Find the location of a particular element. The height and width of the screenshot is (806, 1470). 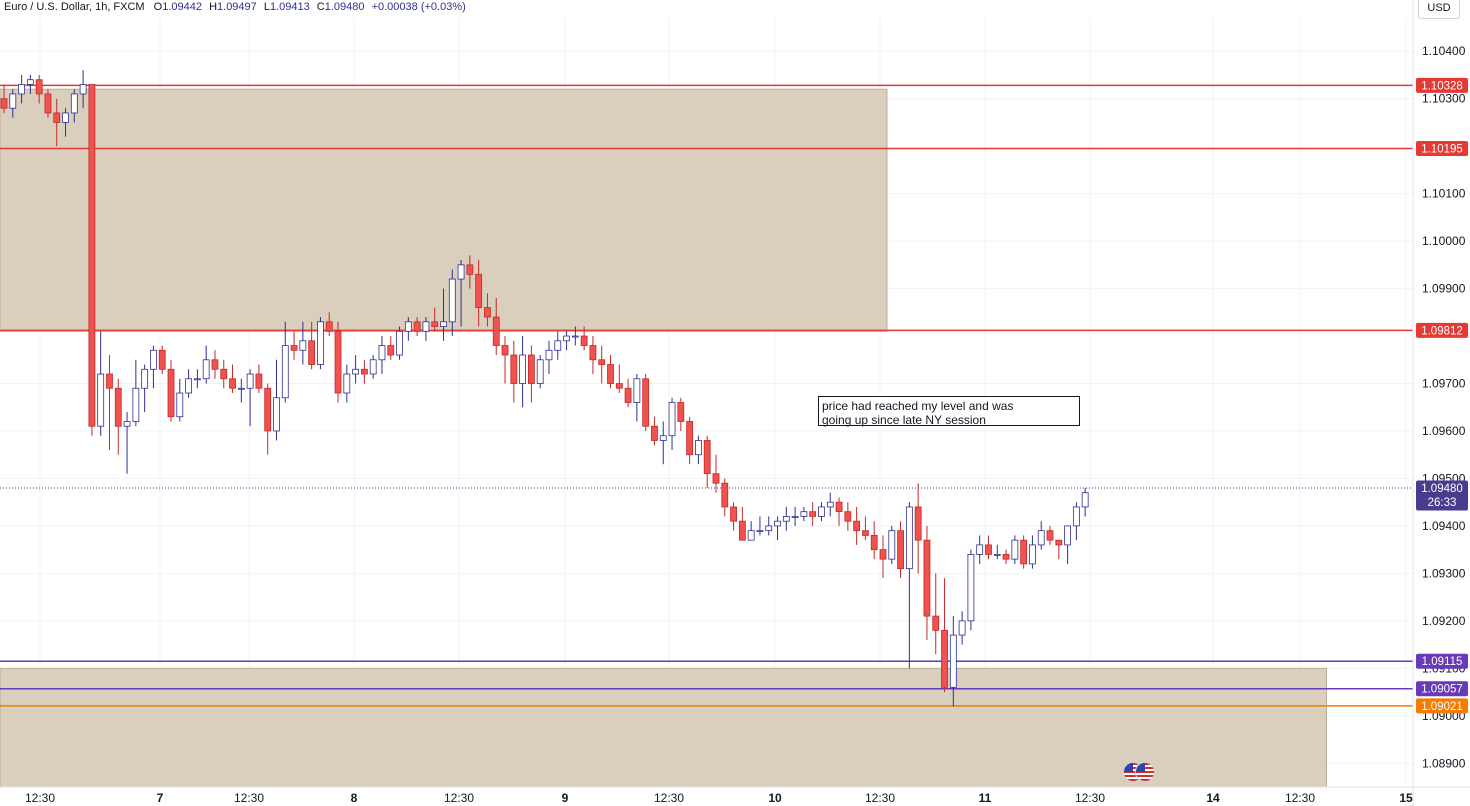

y-tick-label: 1.10300 is located at coordinates (1444, 99).